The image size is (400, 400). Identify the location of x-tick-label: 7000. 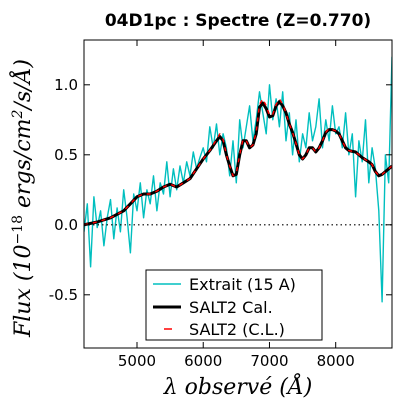
(269, 361).